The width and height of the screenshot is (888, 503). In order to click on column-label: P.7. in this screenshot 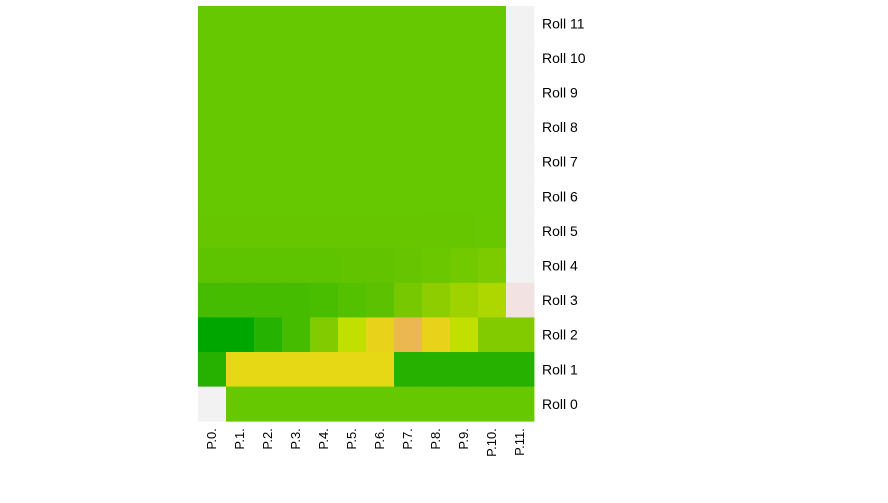, I will do `click(407, 438)`.